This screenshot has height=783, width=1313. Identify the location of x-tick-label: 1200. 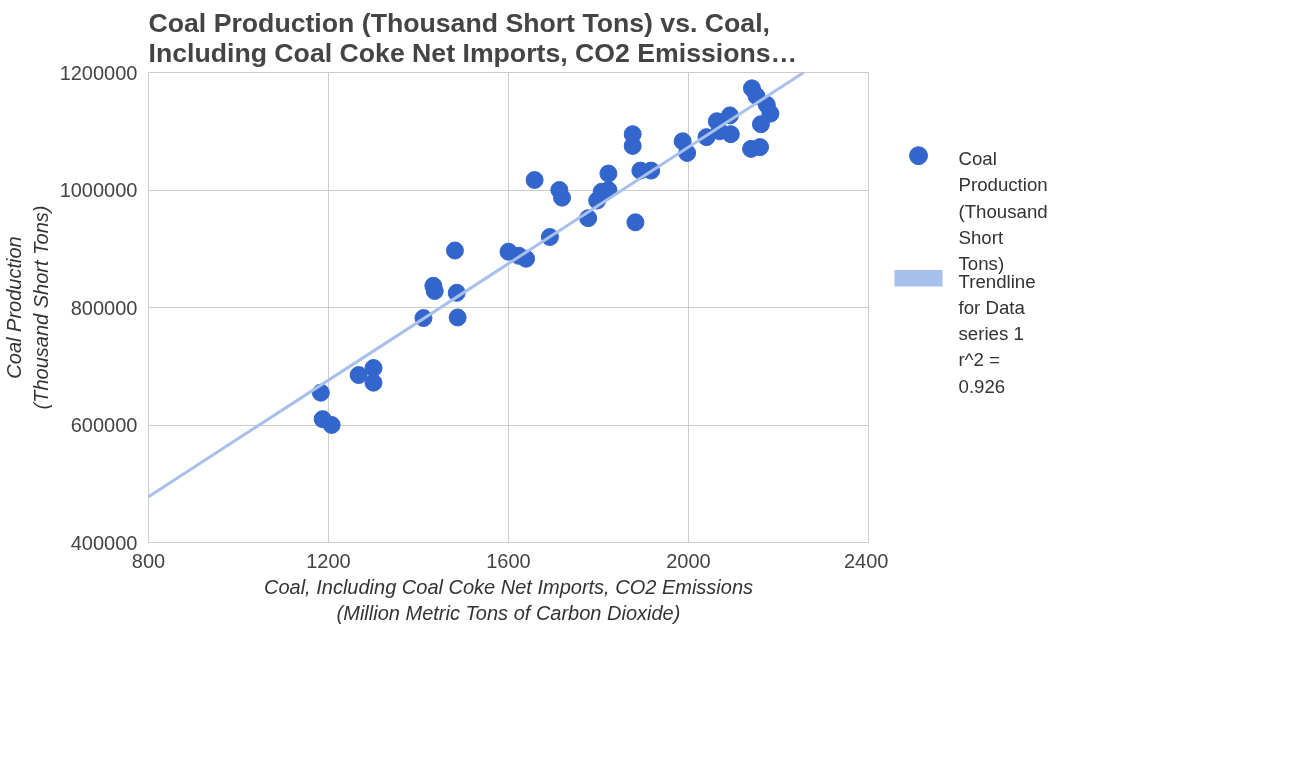
(328, 560).